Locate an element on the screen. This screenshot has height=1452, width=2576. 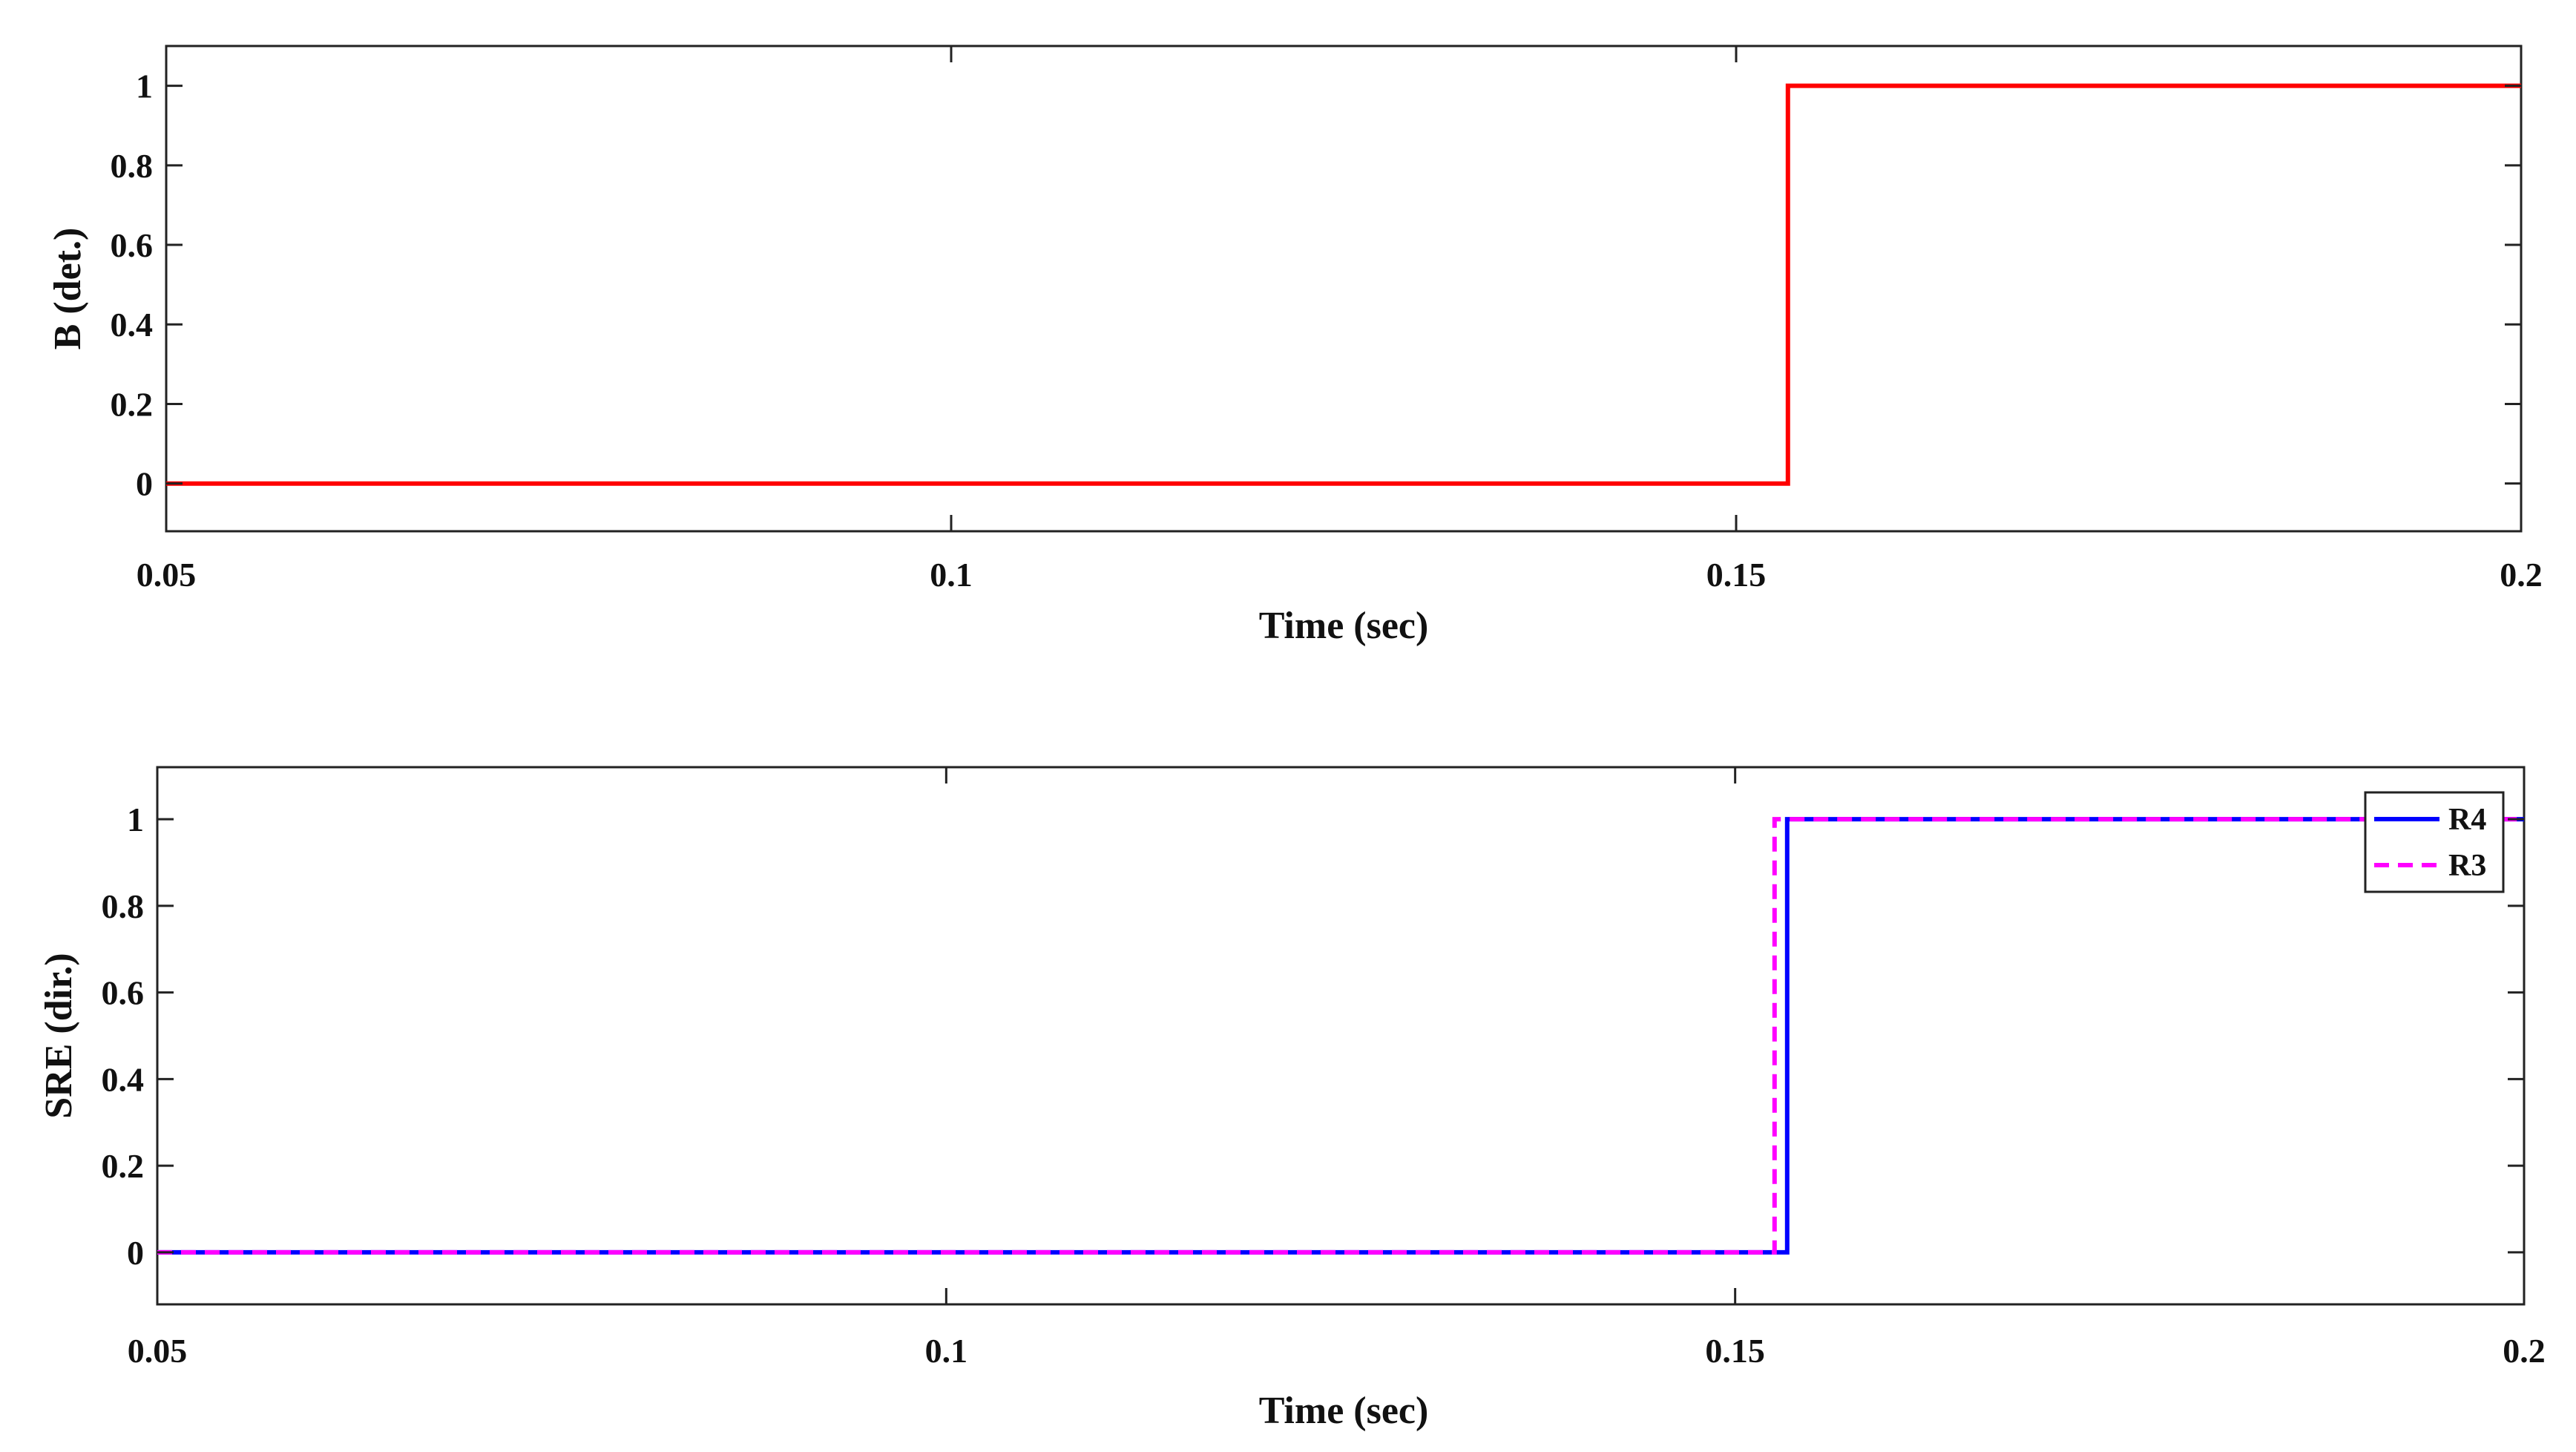
y-axis-title-top: B (det.) is located at coordinates (68, 289).